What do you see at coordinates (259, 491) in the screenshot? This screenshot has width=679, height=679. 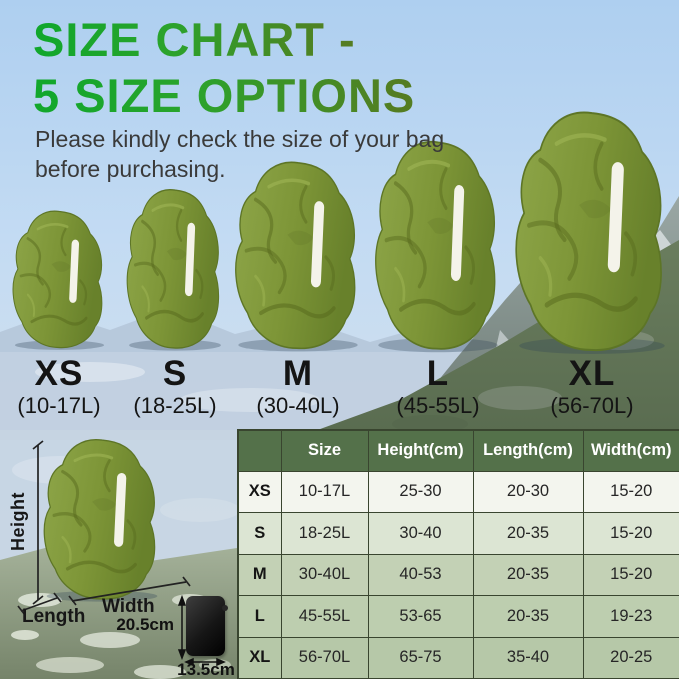 I see `row-label: XS` at bounding box center [259, 491].